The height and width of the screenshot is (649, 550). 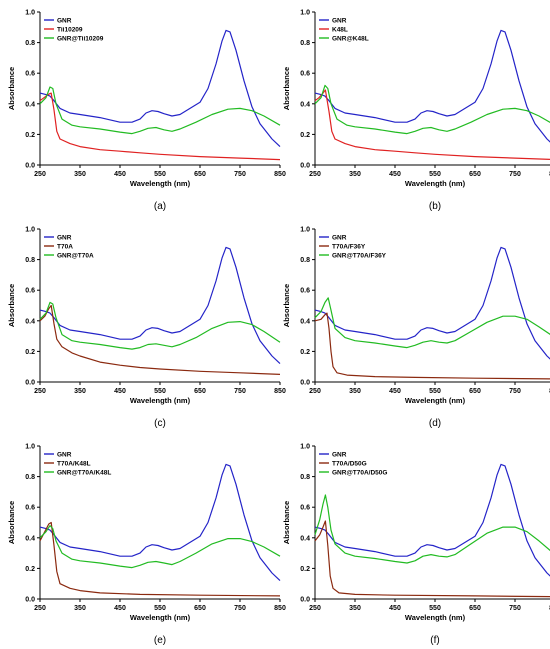 I want to click on legend-label: GNR@Tii10209, so click(x=80, y=39).